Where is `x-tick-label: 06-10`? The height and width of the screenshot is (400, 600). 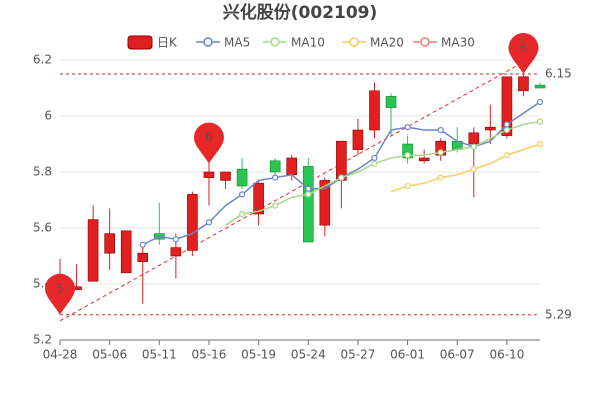 x-tick-label: 06-10 is located at coordinates (506, 355).